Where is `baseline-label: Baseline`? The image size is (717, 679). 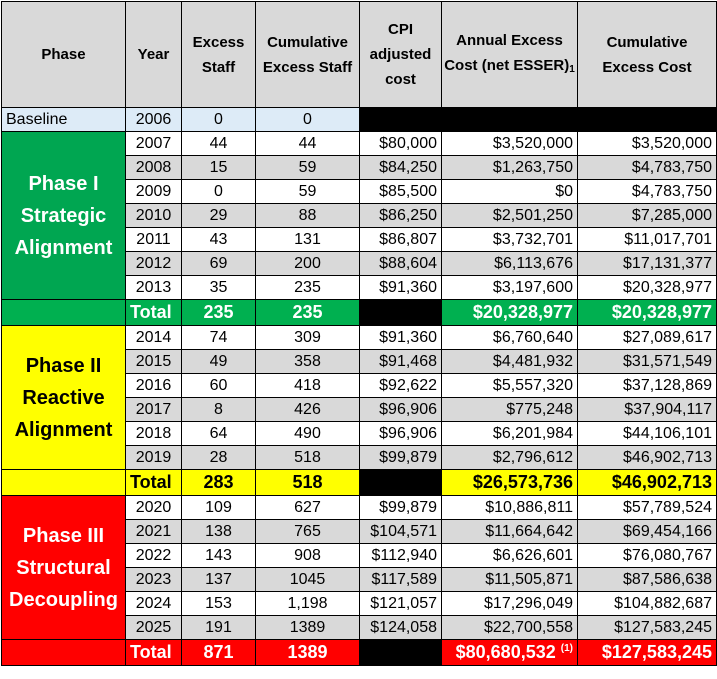 baseline-label: Baseline is located at coordinates (63, 119).